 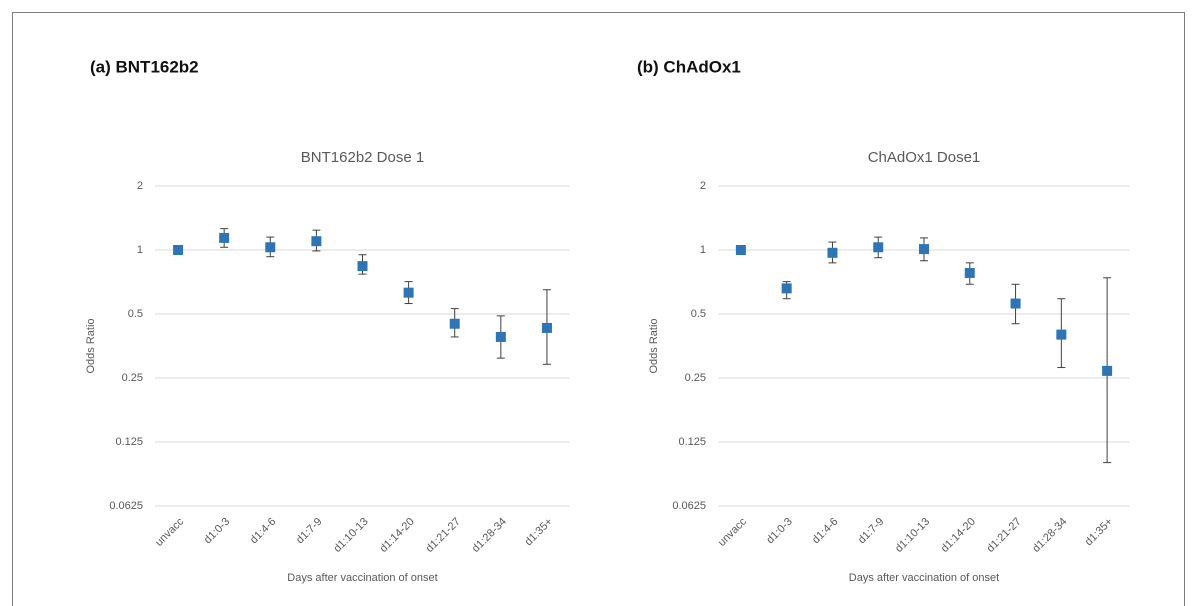 What do you see at coordinates (689, 66) in the screenshot?
I see `panel-label: (b) ChAdOx1` at bounding box center [689, 66].